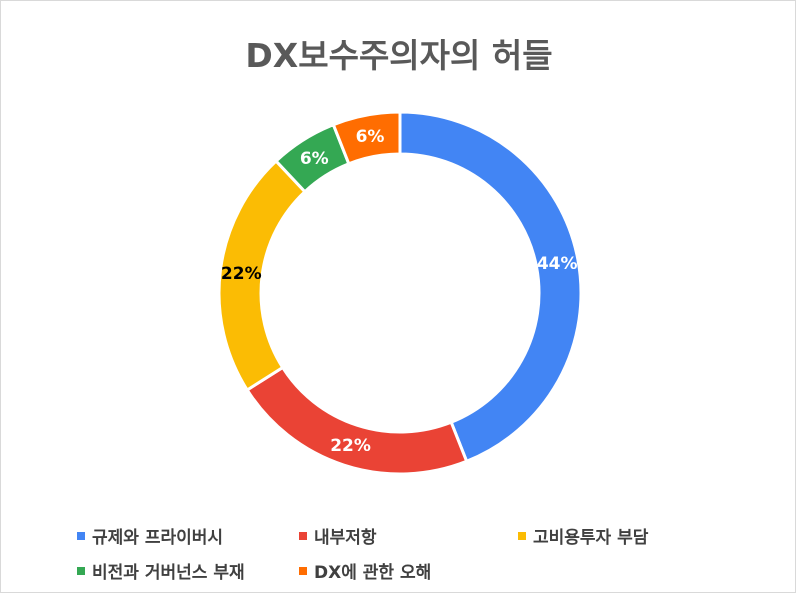  What do you see at coordinates (370, 137) in the screenshot?
I see `data-label-dx-misunderstanding: 6%` at bounding box center [370, 137].